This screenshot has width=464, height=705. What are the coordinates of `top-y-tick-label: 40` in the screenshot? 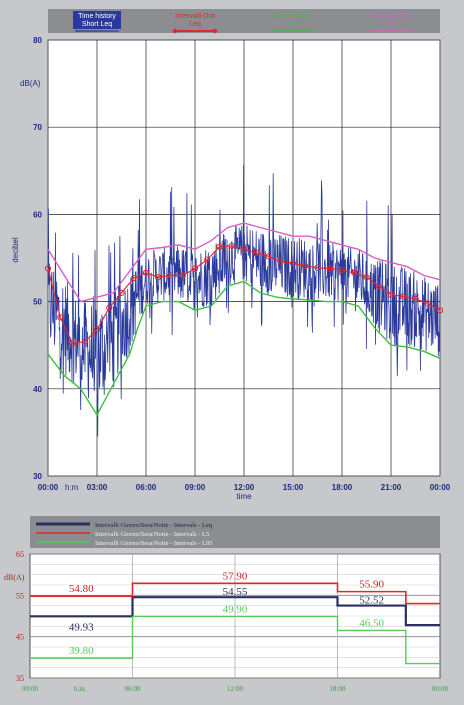 It's located at (37, 389).